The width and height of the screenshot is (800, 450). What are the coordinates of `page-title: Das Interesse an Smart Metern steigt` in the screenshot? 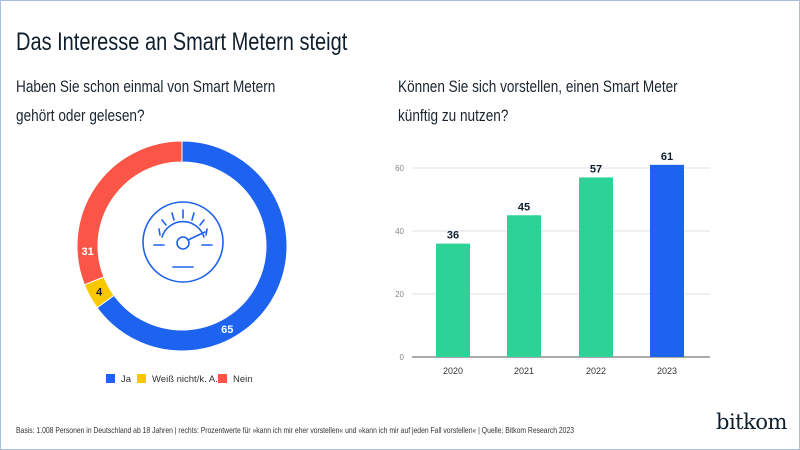 It's located at (182, 42).